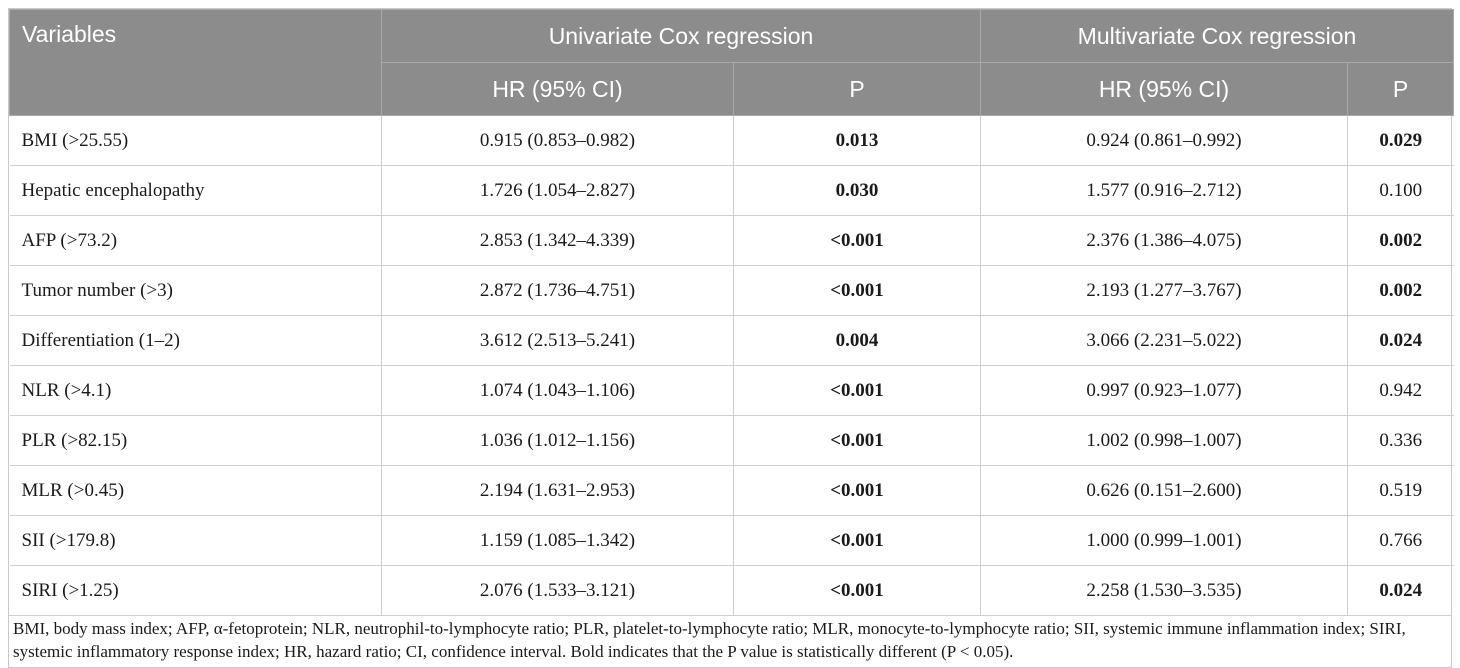 The width and height of the screenshot is (1460, 668). Describe the element at coordinates (1400, 190) in the screenshot. I see `cell-multi-p: 0.100` at that location.